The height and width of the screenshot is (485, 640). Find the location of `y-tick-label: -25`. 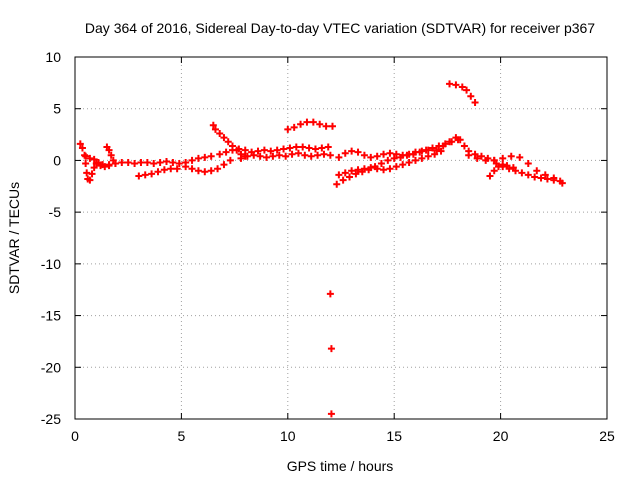

y-tick-label: -25 is located at coordinates (51, 419).